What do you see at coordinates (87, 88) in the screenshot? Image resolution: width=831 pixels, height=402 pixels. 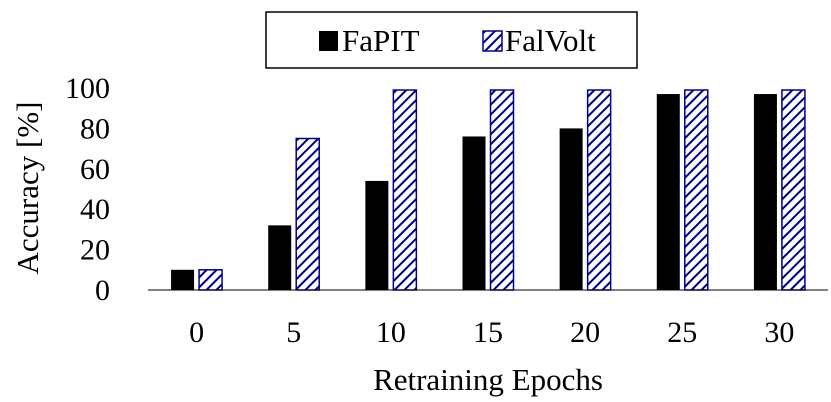 I see `y-tick-label: 100` at bounding box center [87, 88].